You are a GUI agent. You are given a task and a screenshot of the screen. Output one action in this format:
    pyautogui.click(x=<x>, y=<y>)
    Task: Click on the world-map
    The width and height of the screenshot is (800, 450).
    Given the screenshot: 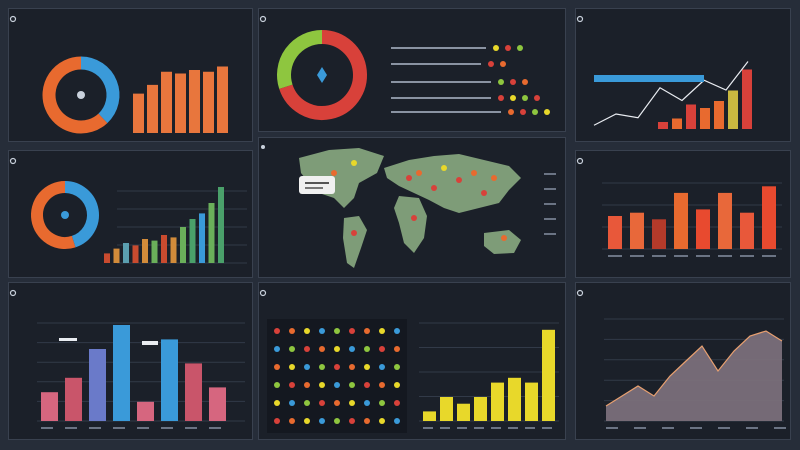 What is the action you would take?
    pyautogui.click(x=427, y=208)
    